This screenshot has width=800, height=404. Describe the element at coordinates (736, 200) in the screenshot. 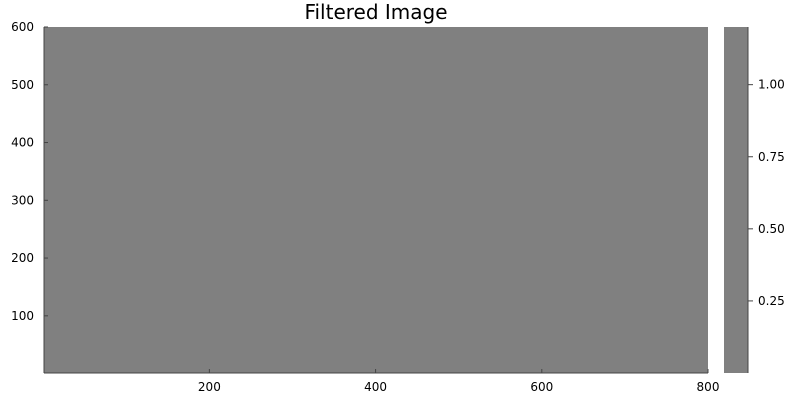

I see `colorbar-fill` at that location.